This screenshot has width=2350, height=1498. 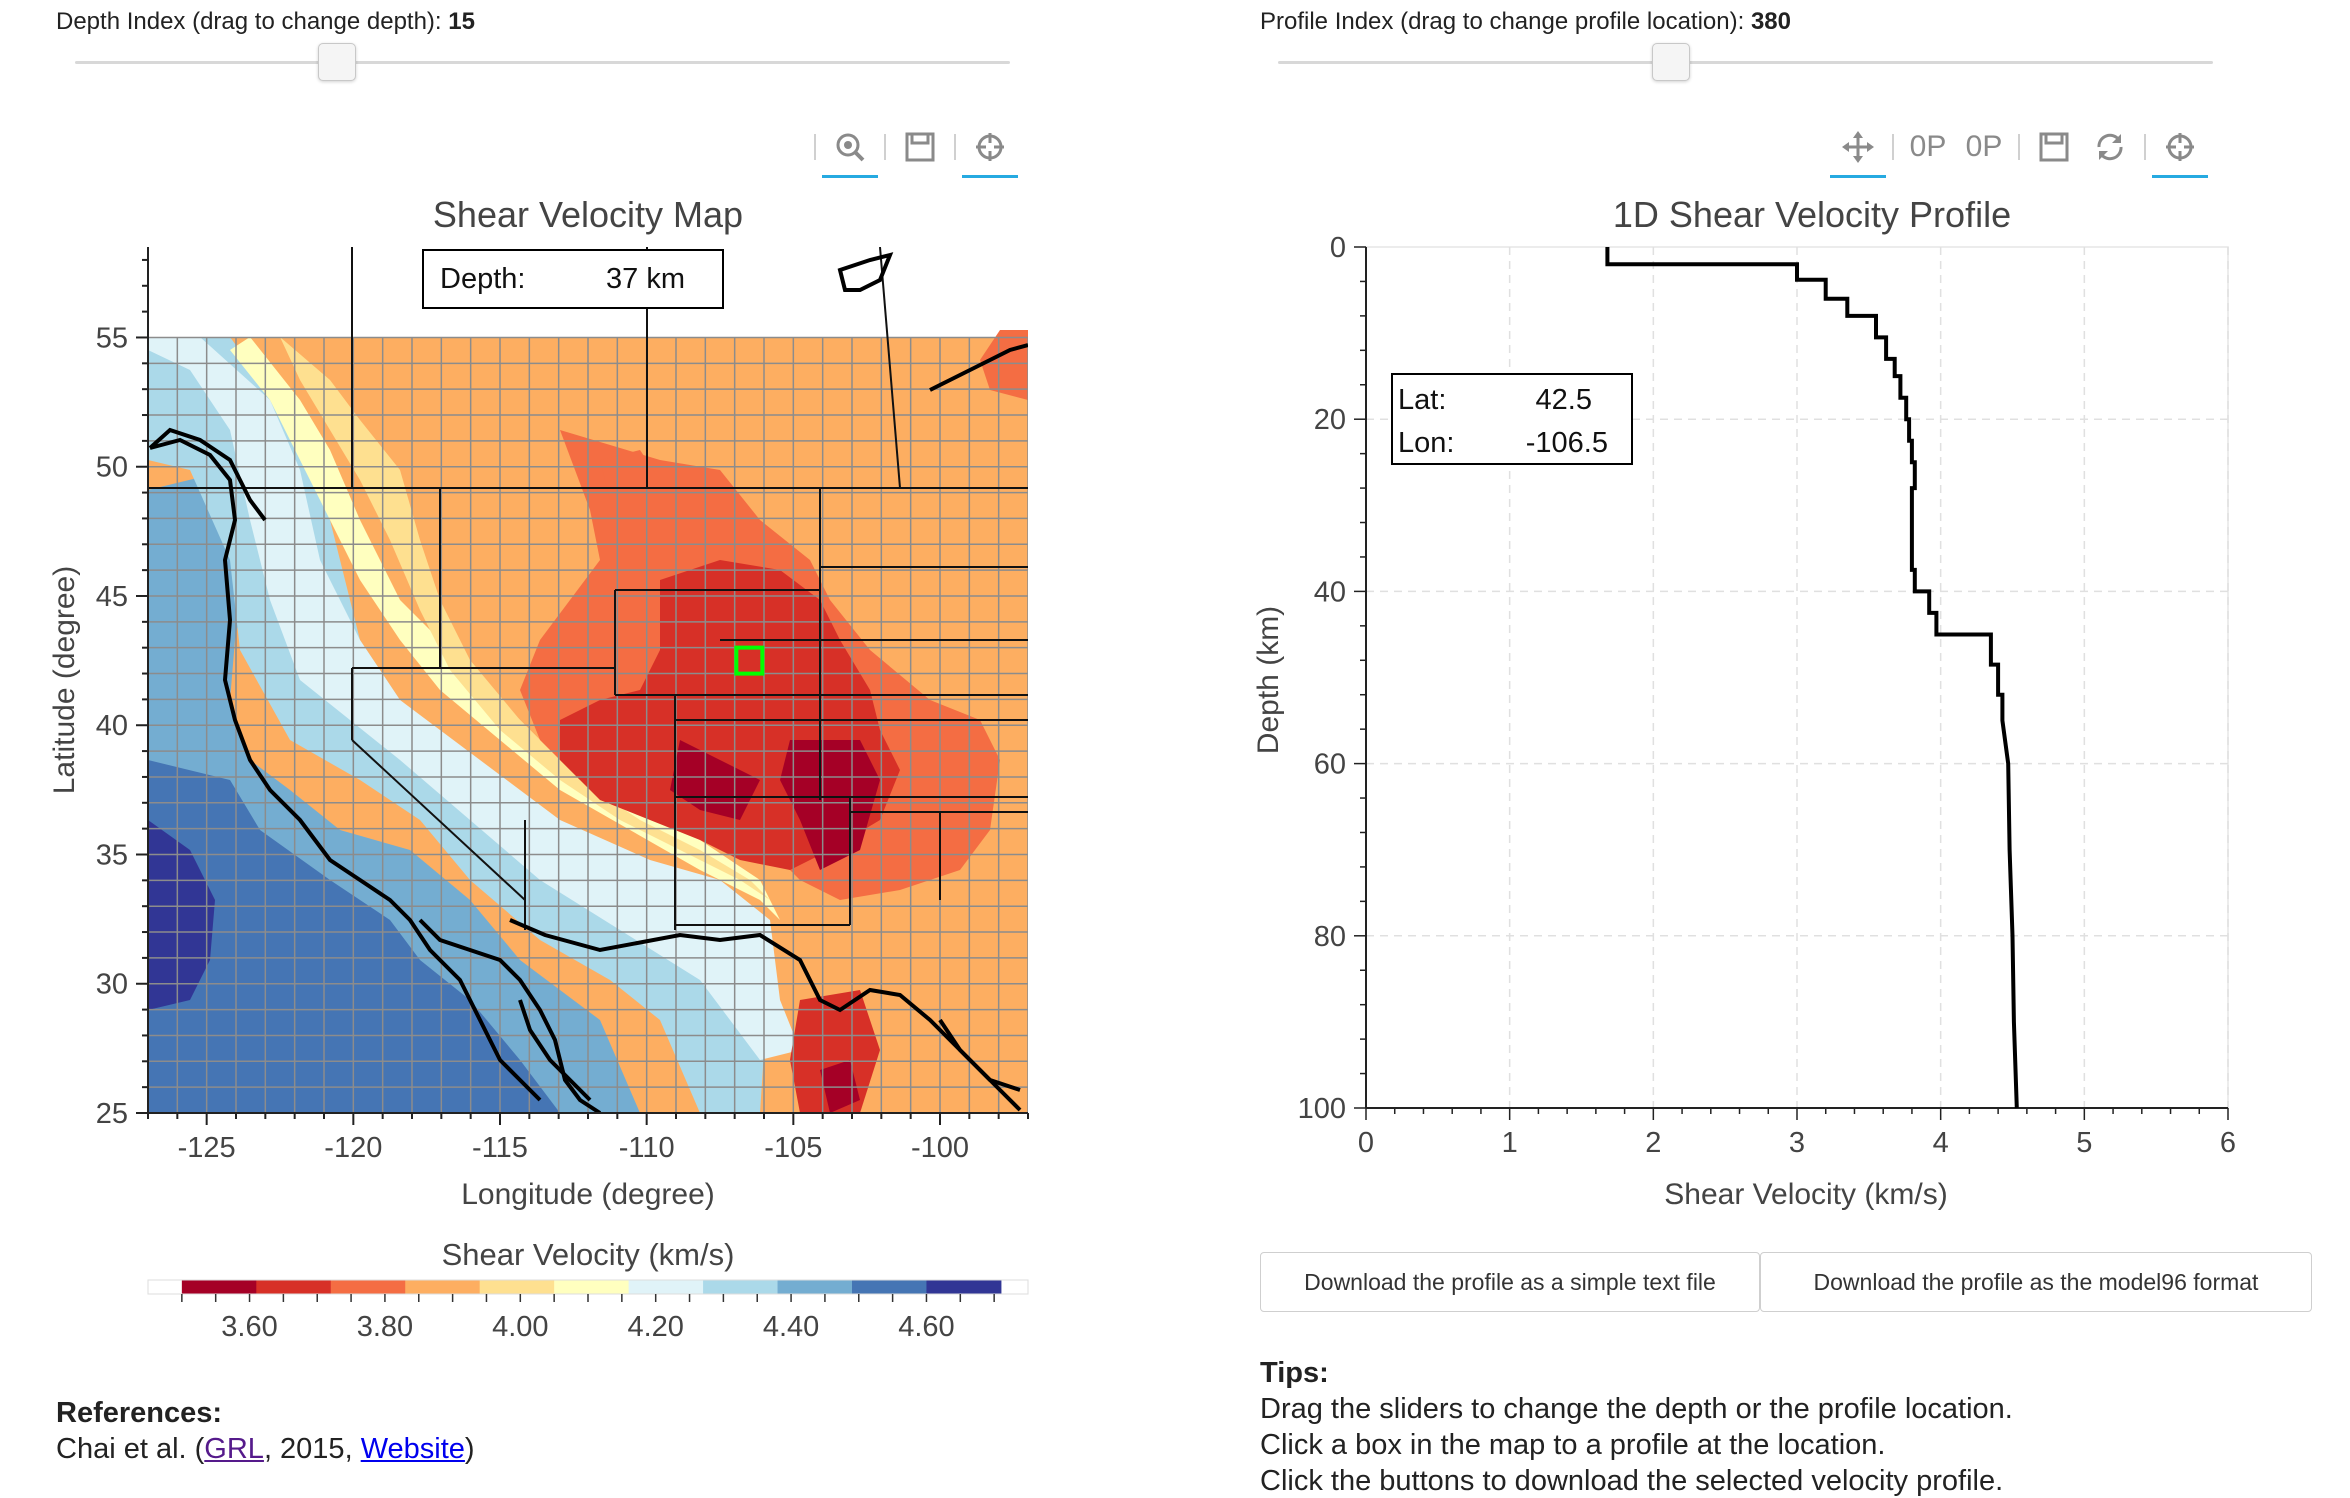 I want to click on reference-line: Chai et al. (GRL, 2015, Website), so click(x=265, y=1449).